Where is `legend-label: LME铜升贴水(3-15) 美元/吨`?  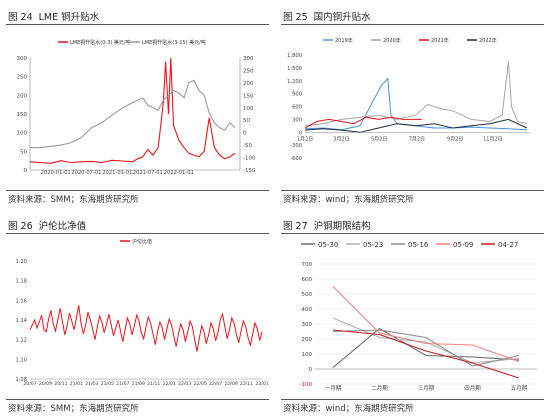
legend-label: LME铜升贴水(3-15) 美元/吨 is located at coordinates (174, 42).